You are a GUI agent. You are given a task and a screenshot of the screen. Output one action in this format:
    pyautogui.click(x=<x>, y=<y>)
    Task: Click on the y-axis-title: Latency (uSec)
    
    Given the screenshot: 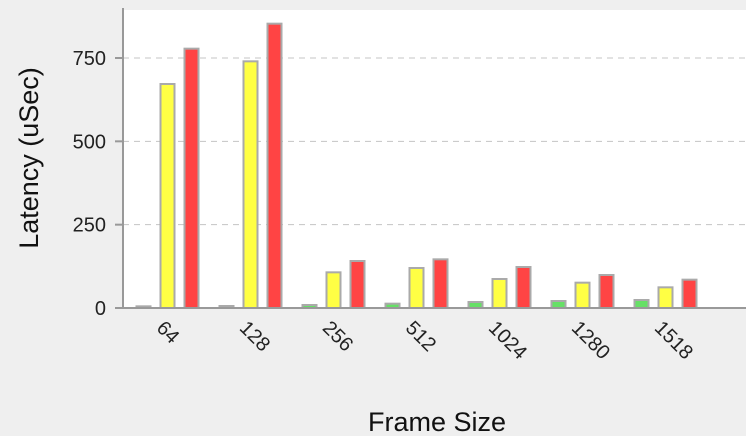 What is the action you would take?
    pyautogui.click(x=29, y=158)
    